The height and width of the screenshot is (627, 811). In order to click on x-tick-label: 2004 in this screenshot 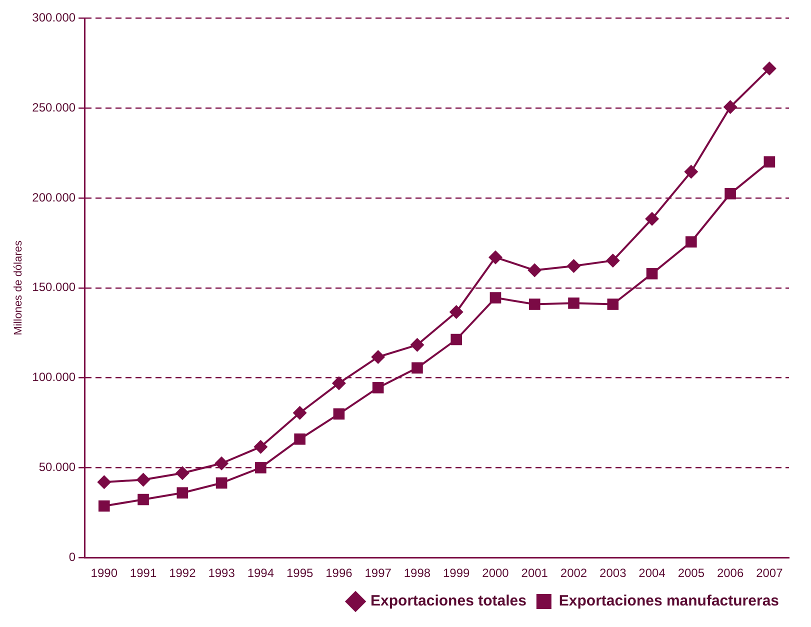, I will do `click(652, 573)`.